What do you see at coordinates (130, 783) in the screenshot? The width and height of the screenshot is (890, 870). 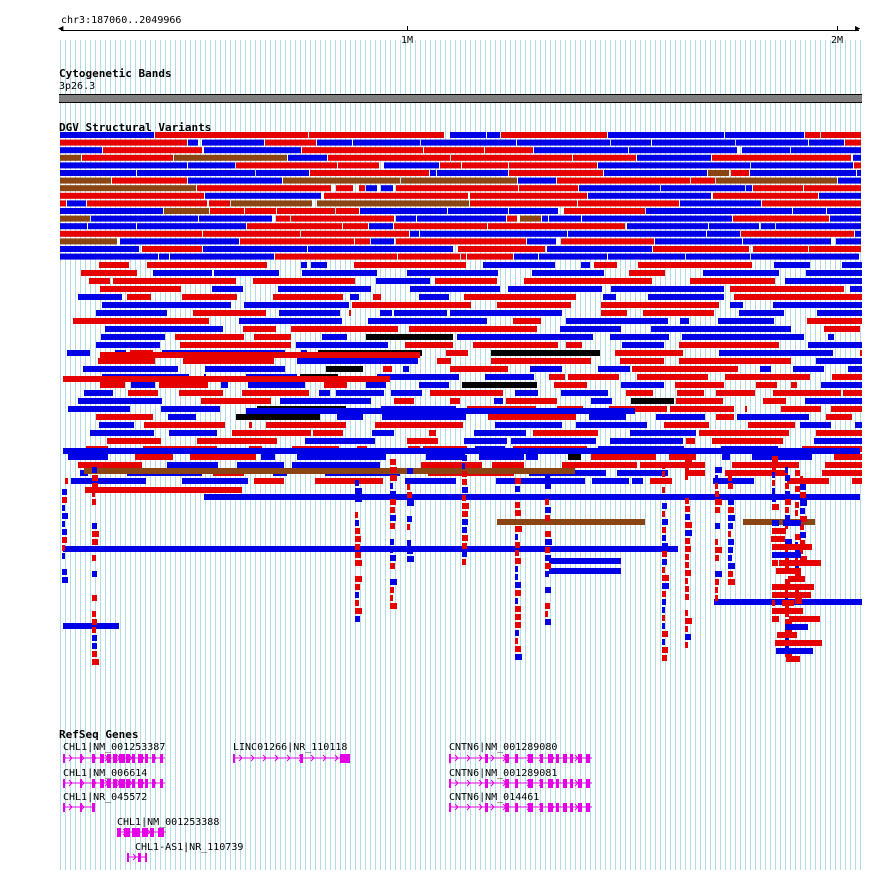 I see `gene-chl1-b-strand-arrow` at bounding box center [130, 783].